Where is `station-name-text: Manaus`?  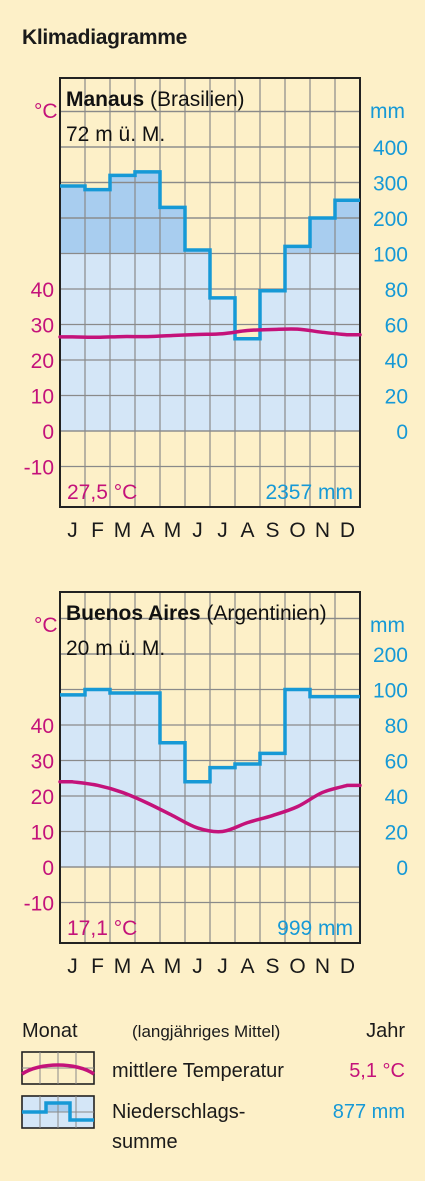
station-name-text: Manaus is located at coordinates (105, 99).